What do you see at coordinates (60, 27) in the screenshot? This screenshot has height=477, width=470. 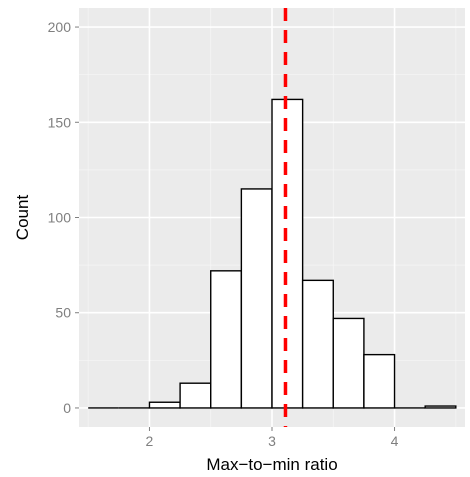 I see `y-tick-label: 200` at bounding box center [60, 27].